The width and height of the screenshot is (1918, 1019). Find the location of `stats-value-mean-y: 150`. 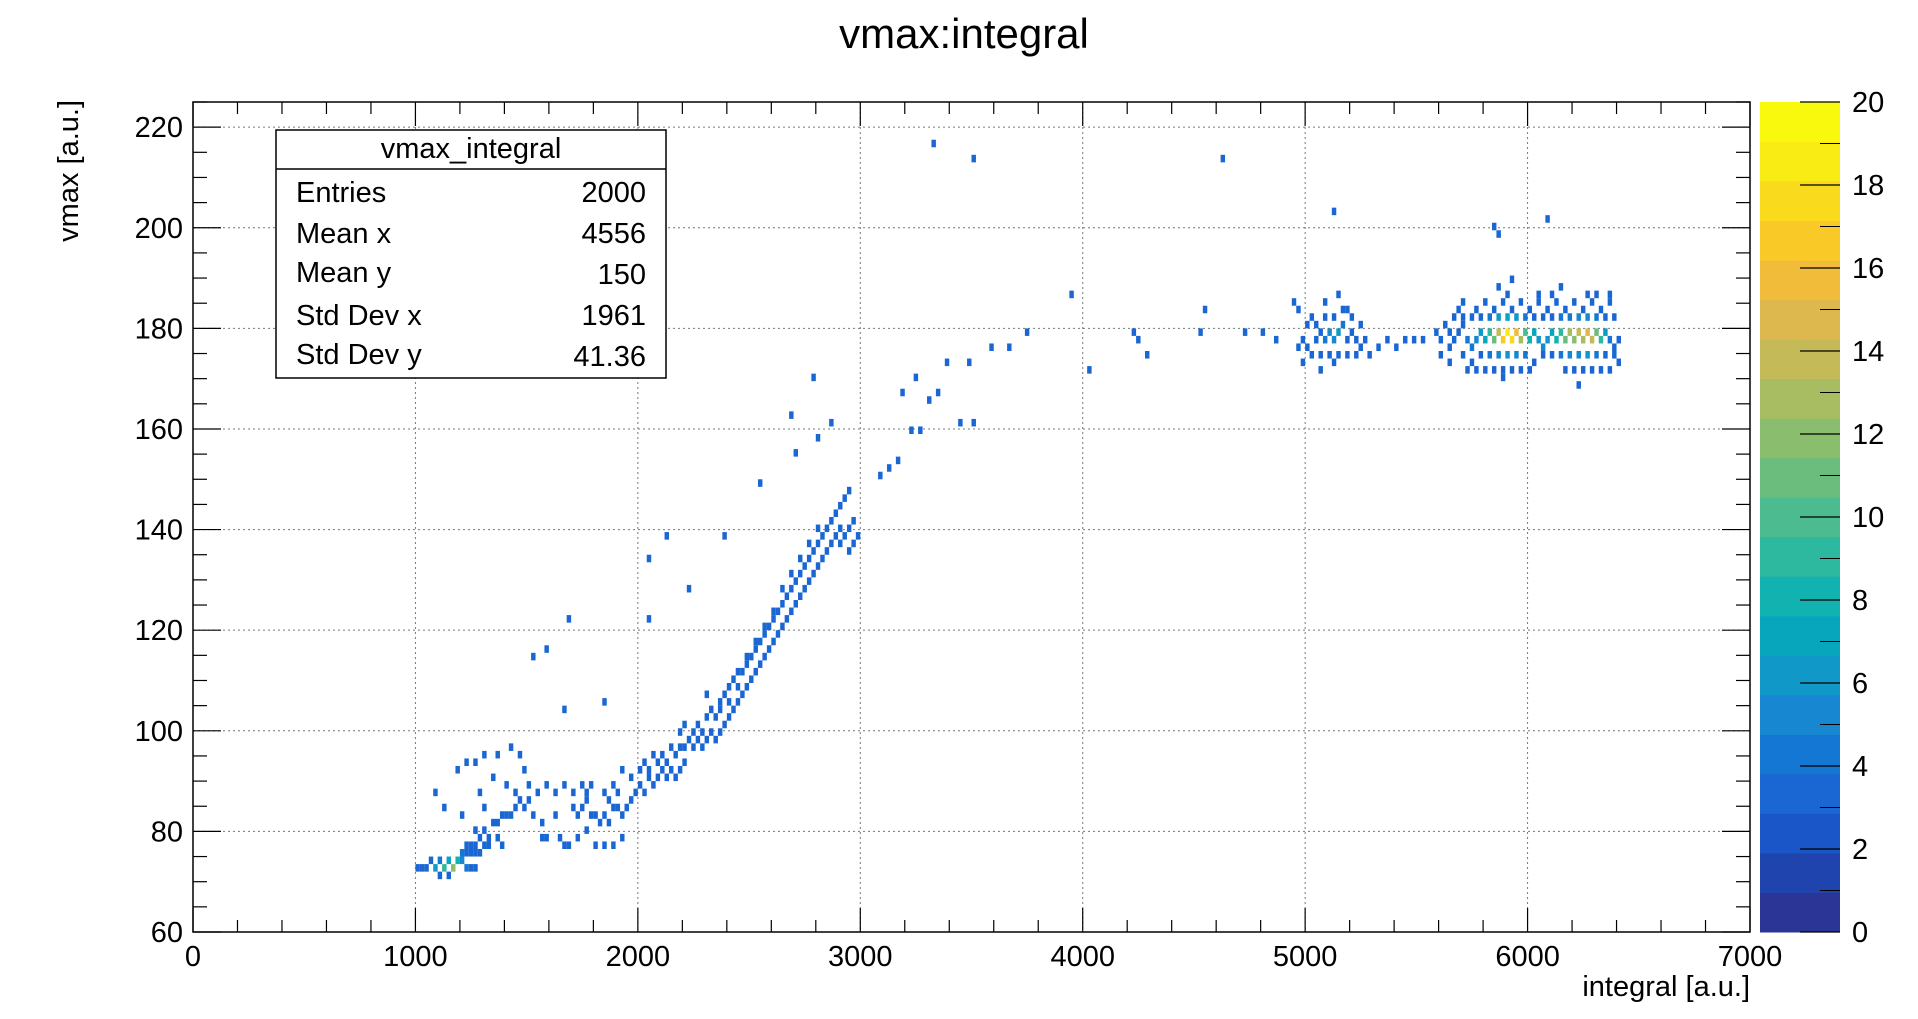

stats-value-mean-y: 150 is located at coordinates (622, 275).